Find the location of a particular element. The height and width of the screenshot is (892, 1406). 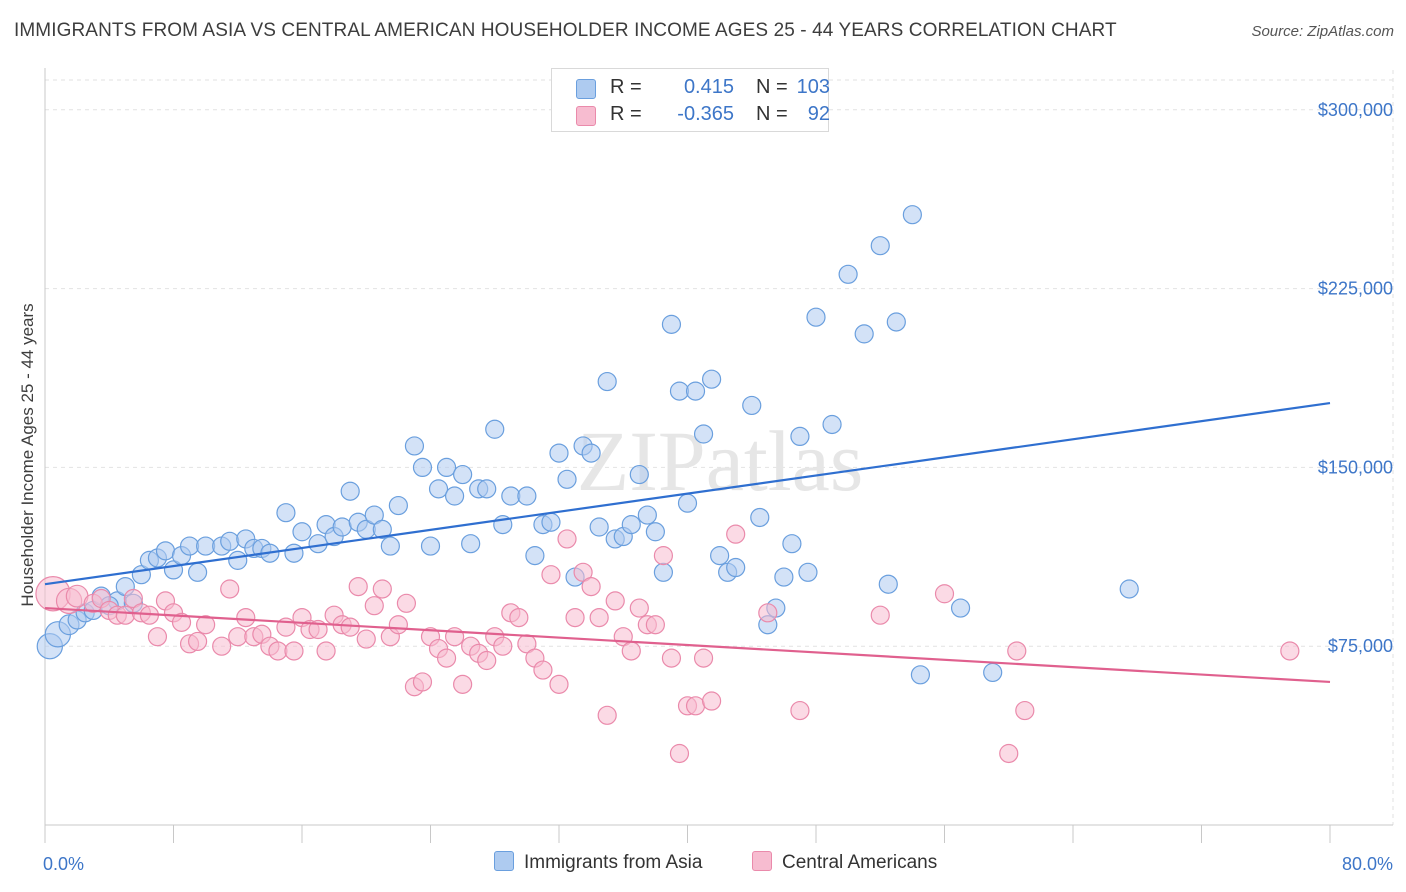

y-tick-label: $300,000 is located at coordinates (1355, 110).